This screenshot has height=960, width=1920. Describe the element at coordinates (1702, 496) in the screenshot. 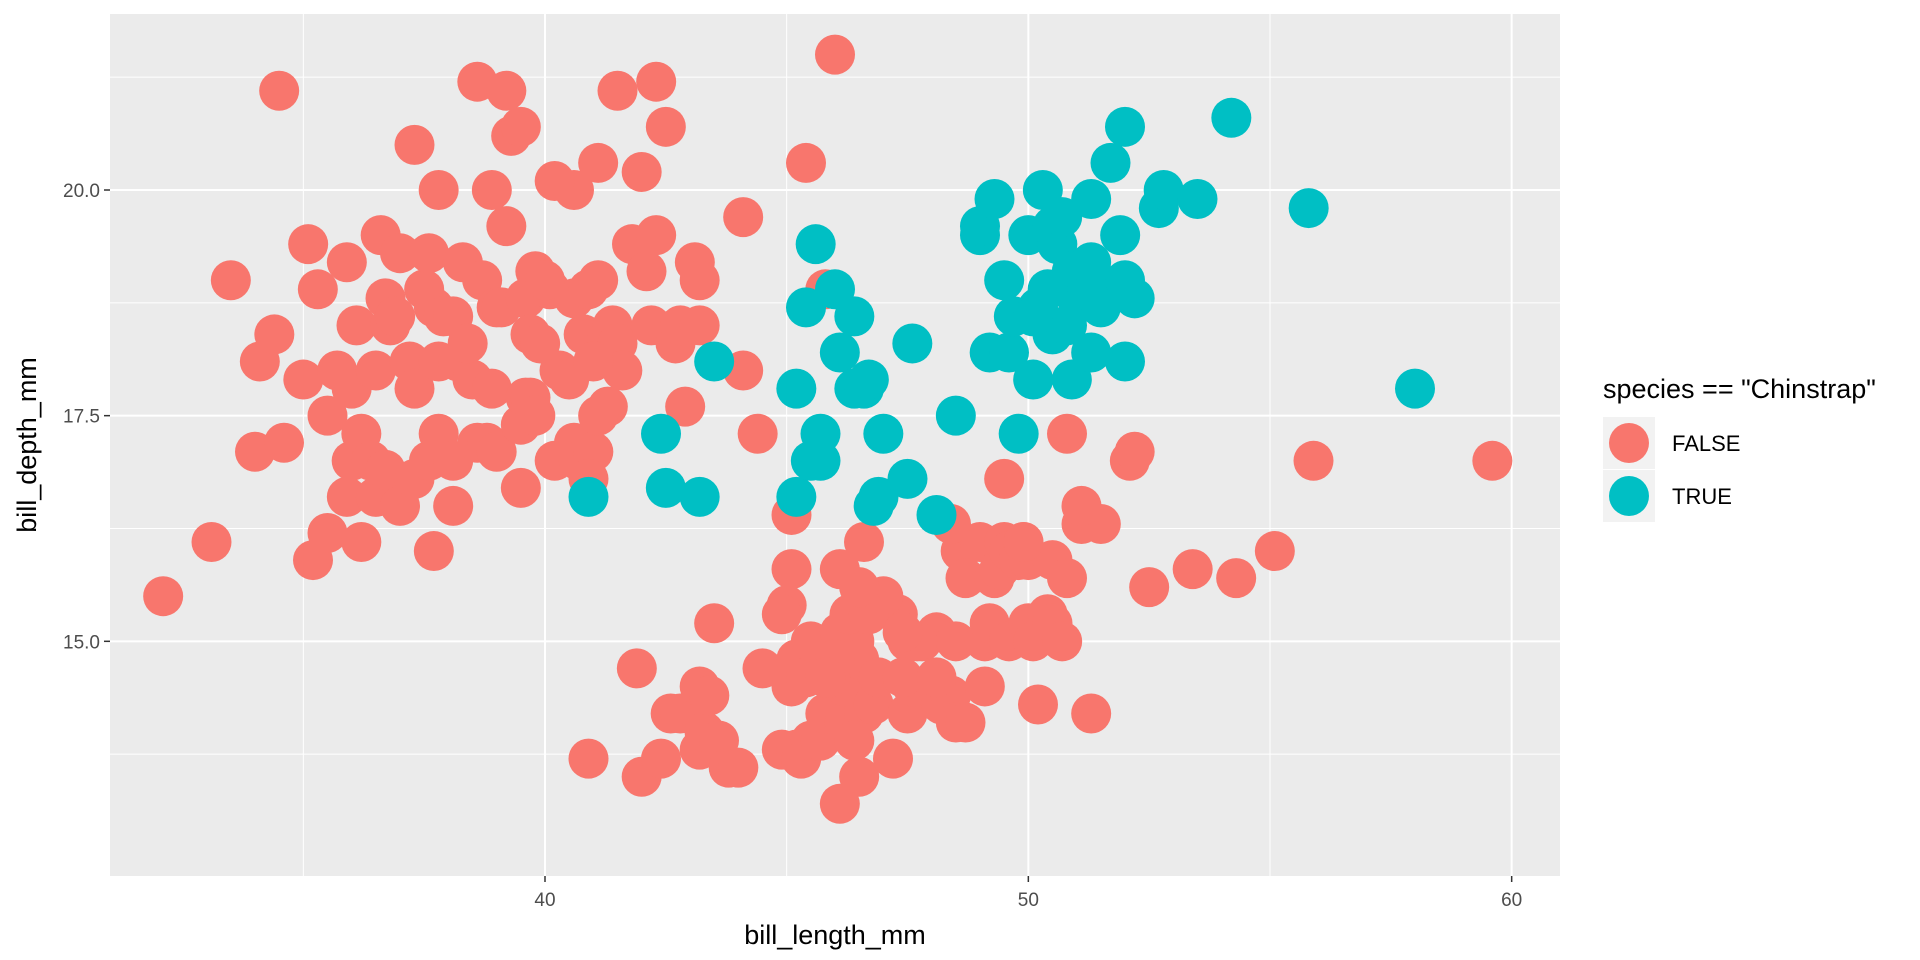

I see `legend-label-true: TRUE` at that location.